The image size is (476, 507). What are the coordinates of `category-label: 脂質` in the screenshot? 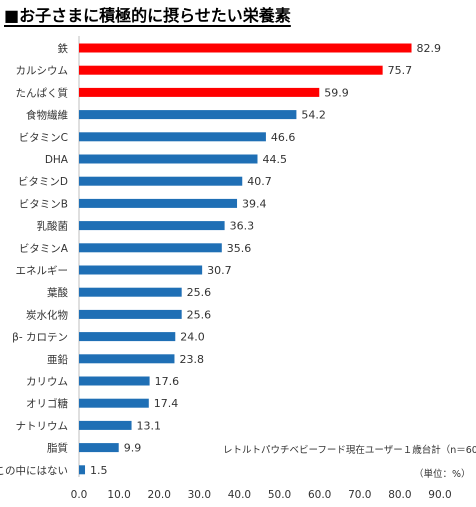 It's located at (57, 448).